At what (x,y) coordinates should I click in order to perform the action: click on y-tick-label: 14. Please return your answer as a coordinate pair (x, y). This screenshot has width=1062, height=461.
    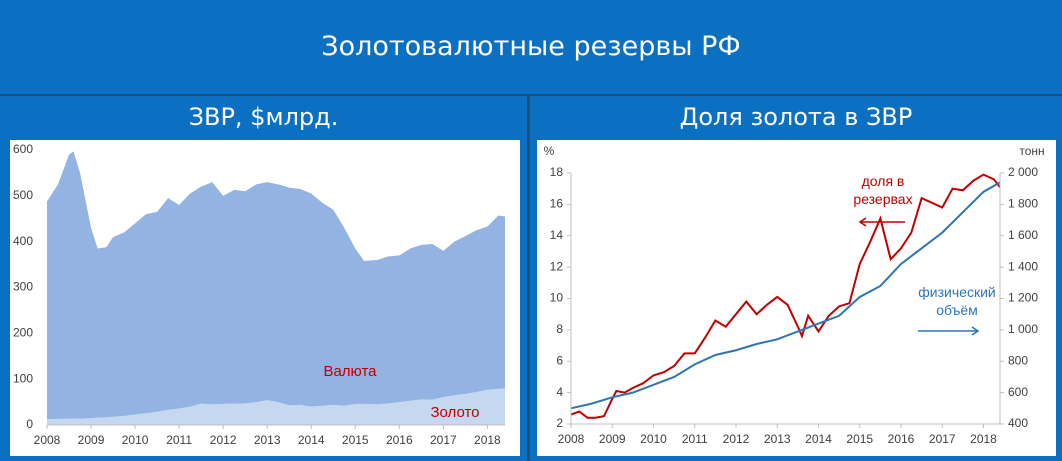
    Looking at the image, I should click on (557, 235).